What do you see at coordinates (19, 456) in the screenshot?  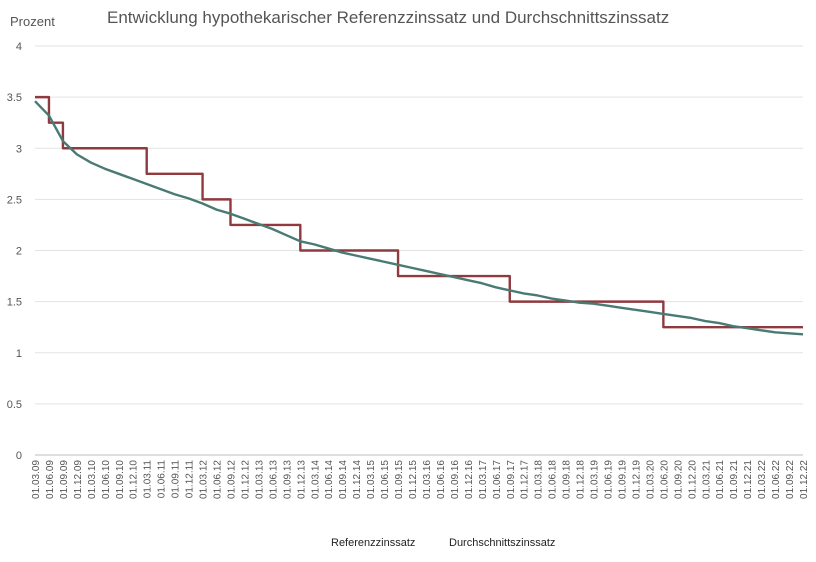 I see `y-tick-label: 0` at bounding box center [19, 456].